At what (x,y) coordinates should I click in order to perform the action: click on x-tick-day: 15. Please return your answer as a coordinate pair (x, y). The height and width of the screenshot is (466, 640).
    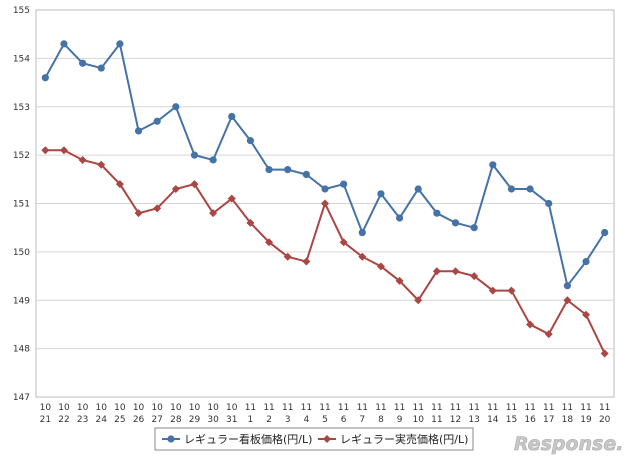
    Looking at the image, I should click on (511, 420).